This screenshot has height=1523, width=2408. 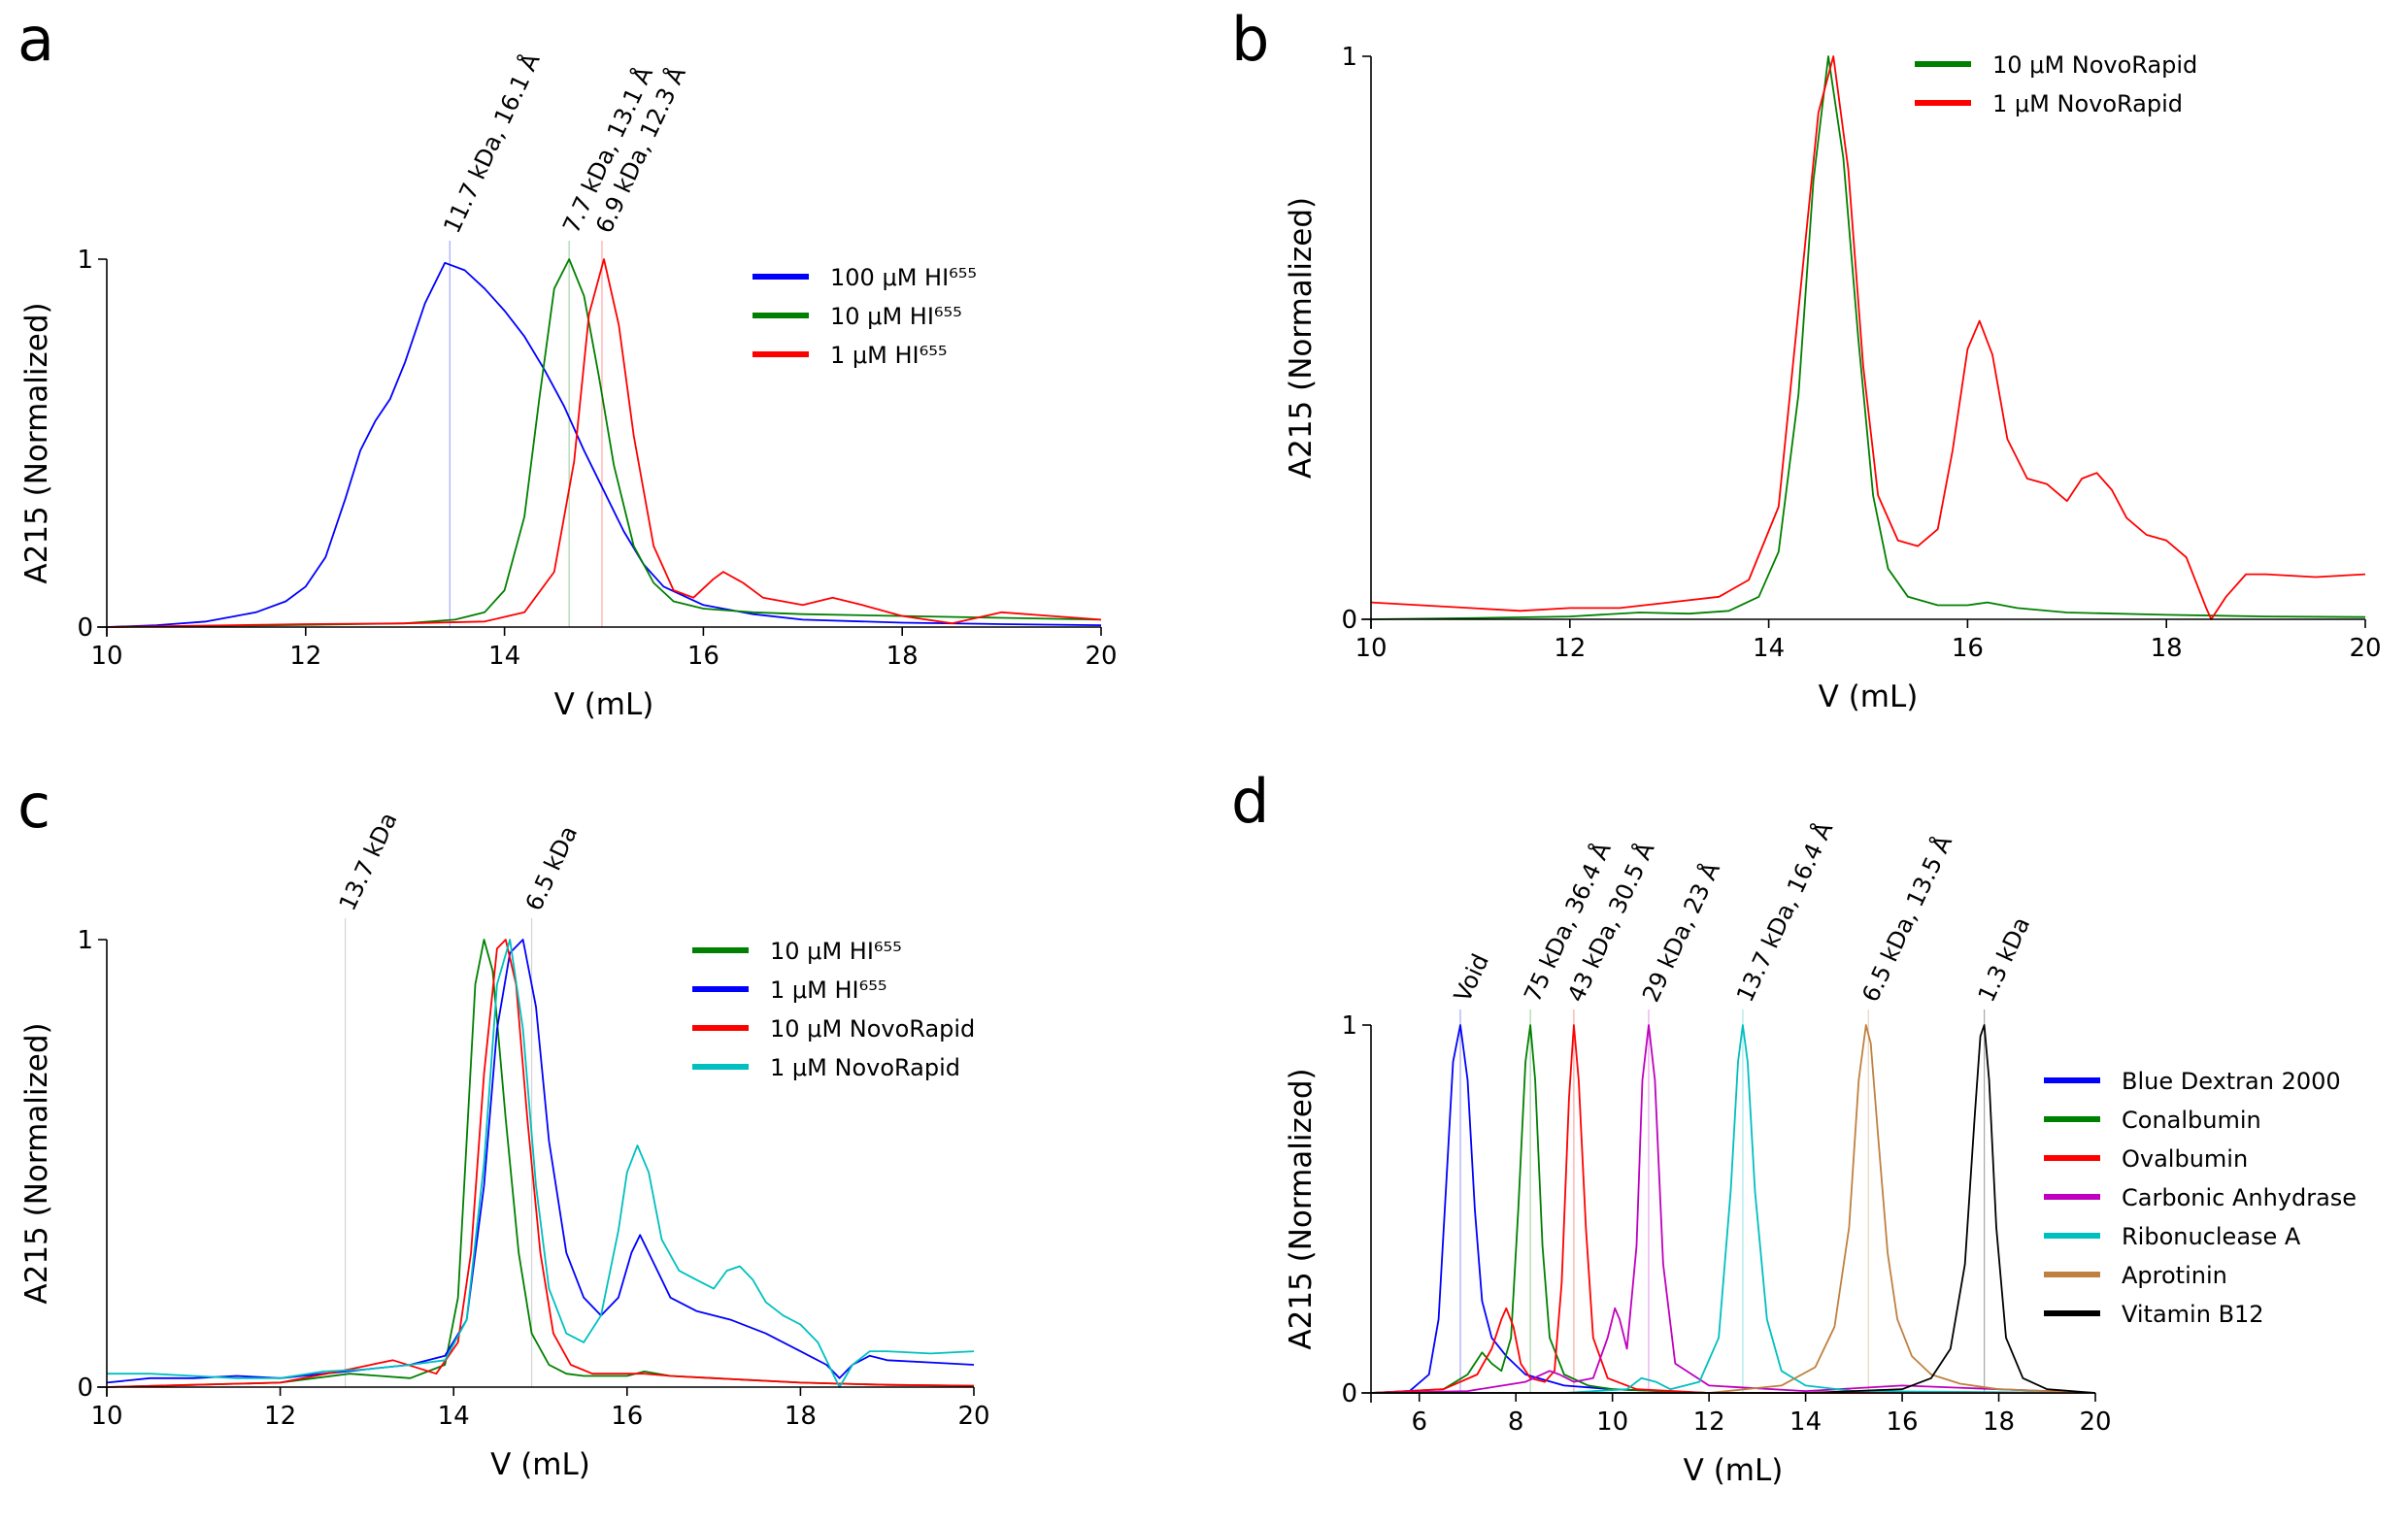 What do you see at coordinates (1784, 912) in the screenshot?
I see `annotation-label: 13.7 kDa, 16.4 Å` at bounding box center [1784, 912].